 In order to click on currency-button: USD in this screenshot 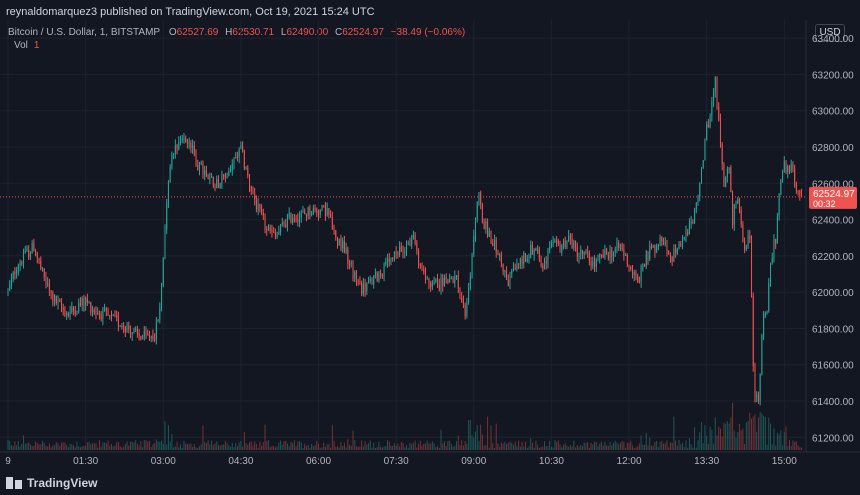, I will do `click(830, 33)`.